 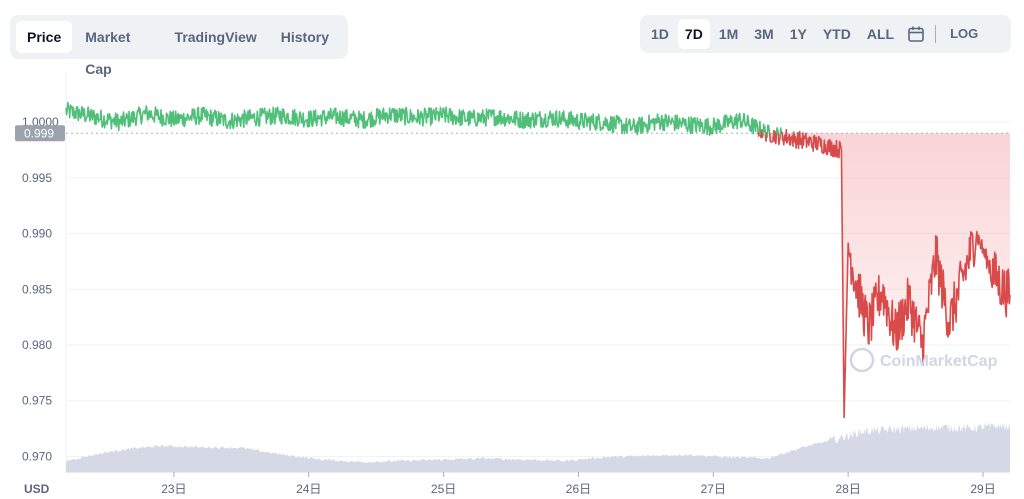 I want to click on x-tick-label: 25日, so click(x=443, y=489).